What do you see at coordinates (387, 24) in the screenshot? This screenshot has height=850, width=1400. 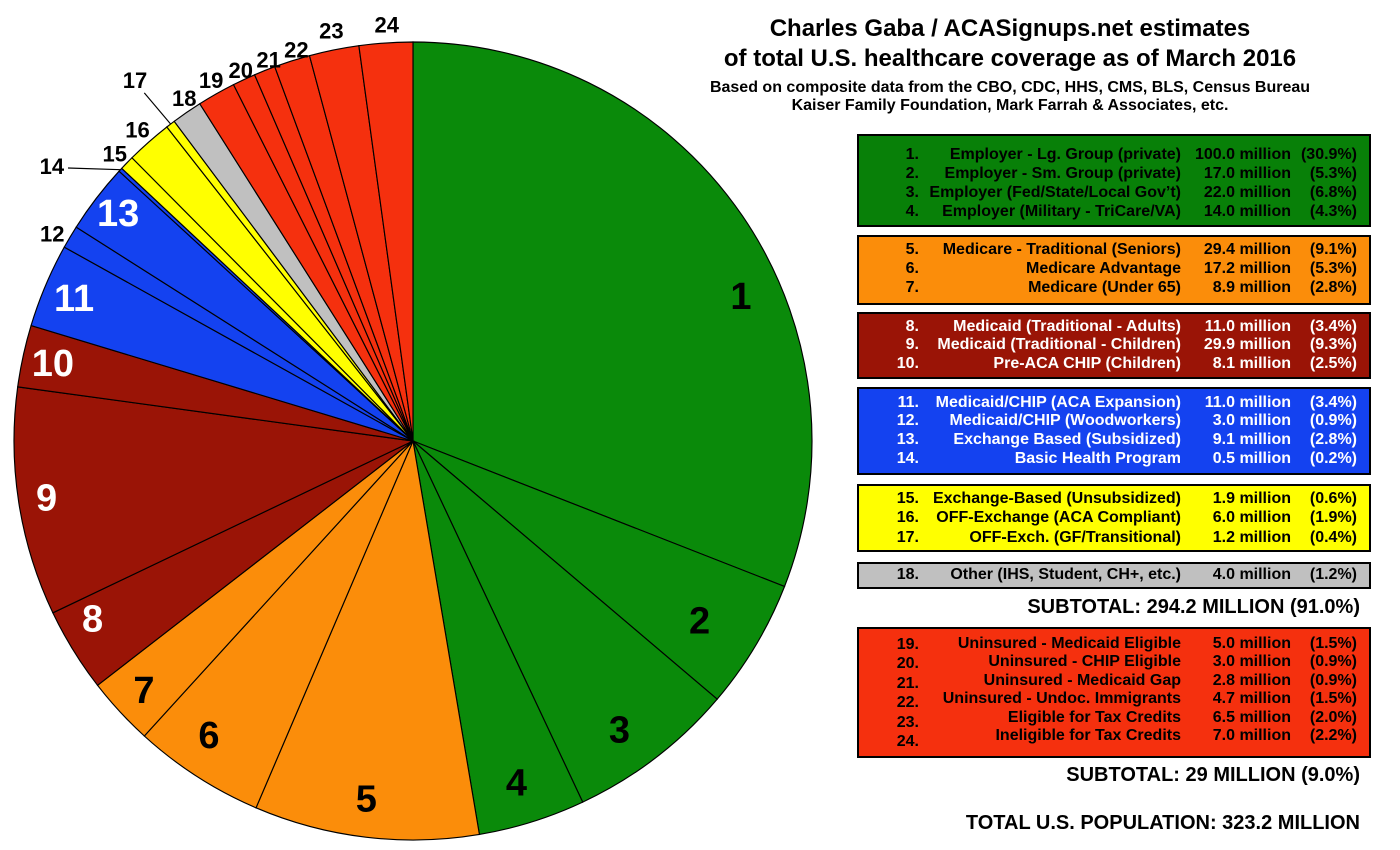 I see `svg-text: 24` at bounding box center [387, 24].